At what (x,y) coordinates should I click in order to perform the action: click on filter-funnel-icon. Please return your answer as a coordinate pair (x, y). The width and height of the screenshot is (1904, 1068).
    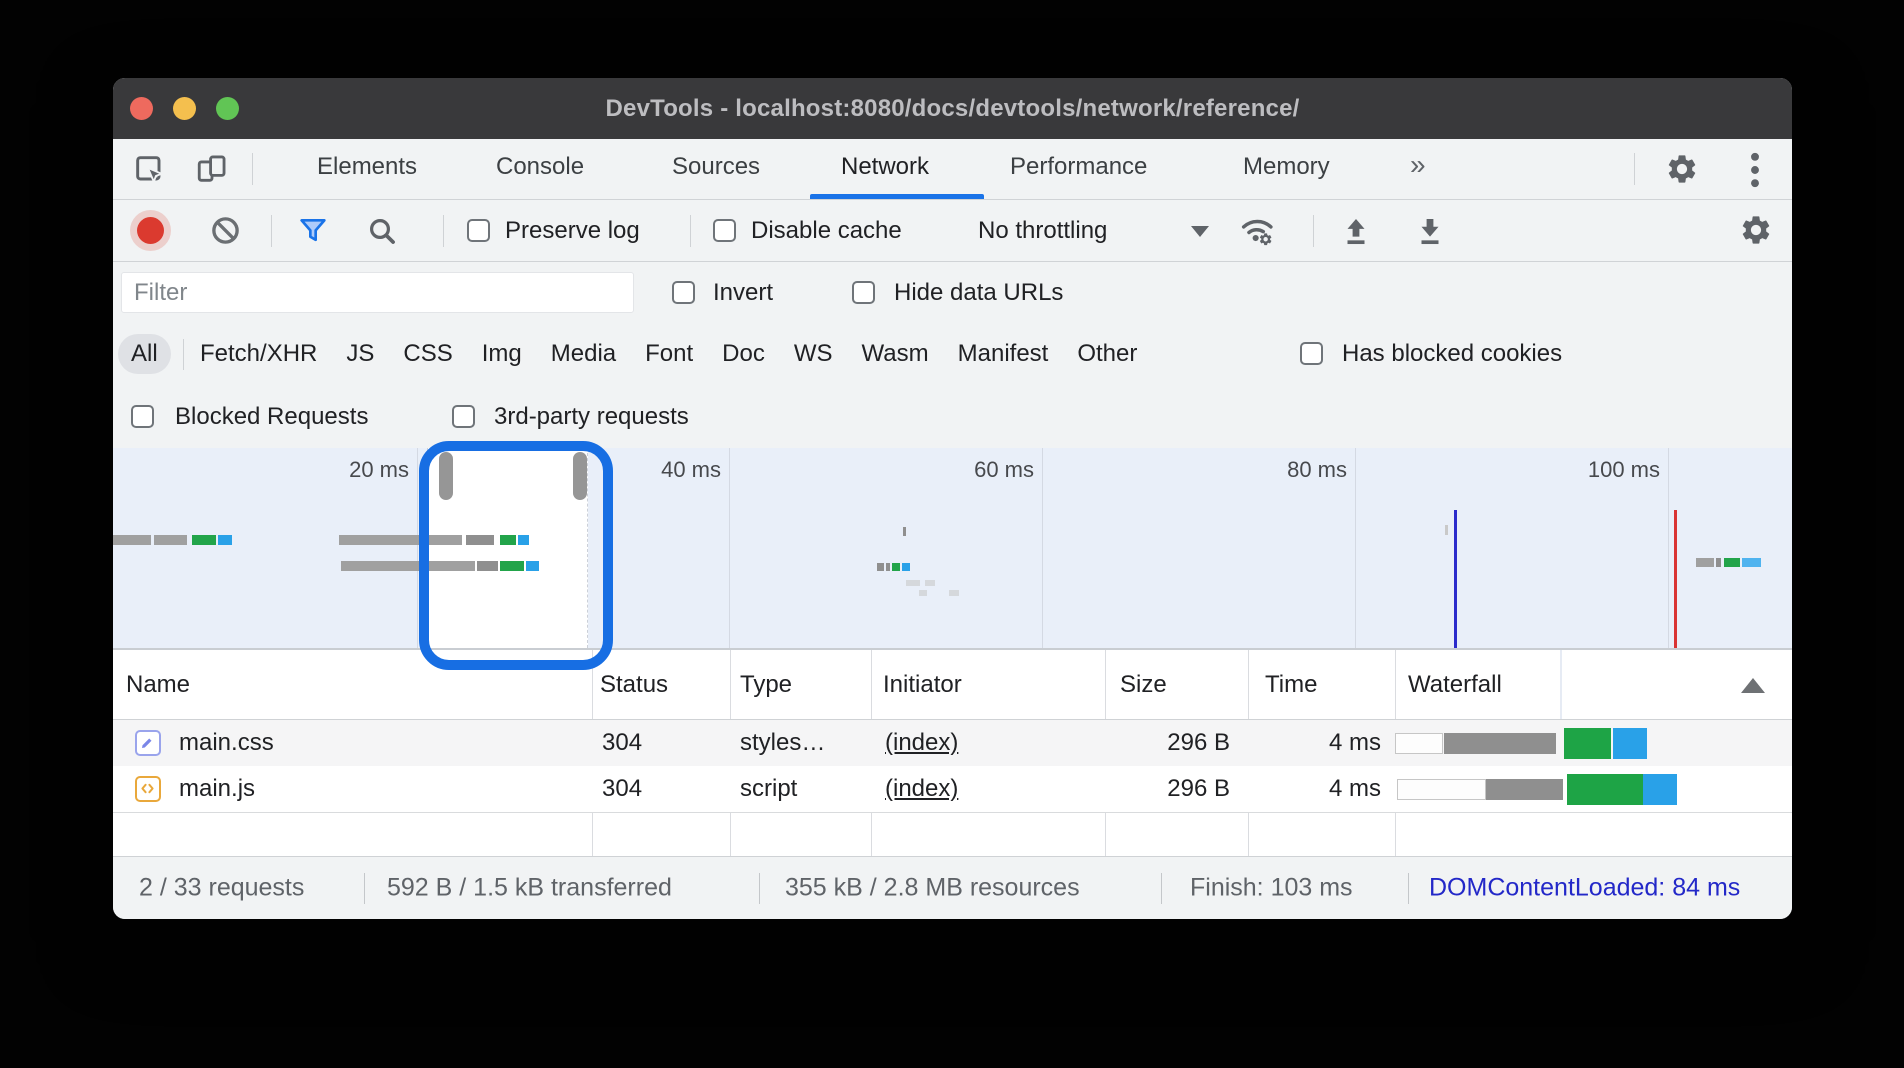
    Looking at the image, I should click on (313, 231).